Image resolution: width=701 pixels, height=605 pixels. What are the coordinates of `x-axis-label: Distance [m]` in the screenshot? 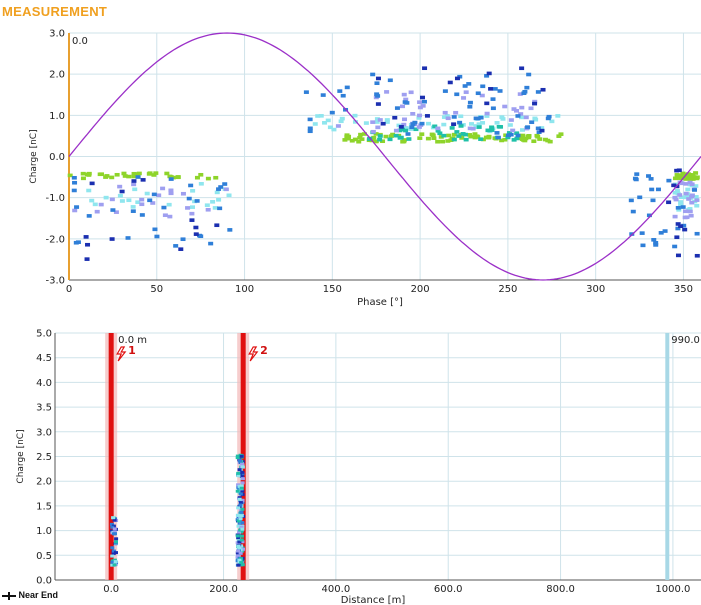 It's located at (373, 600).